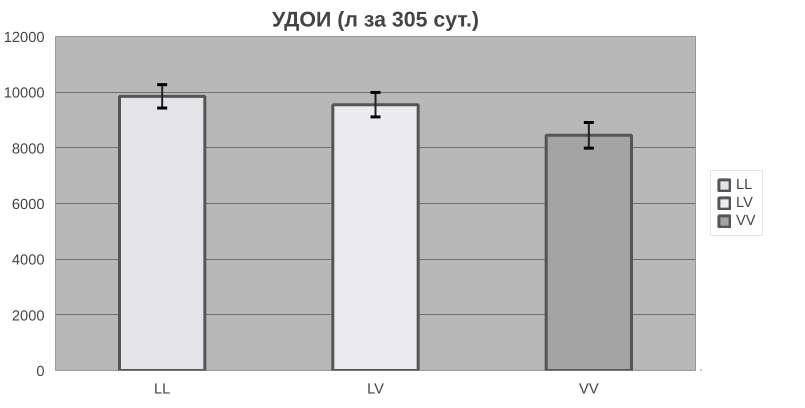  What do you see at coordinates (745, 203) in the screenshot?
I see `legend-label: LV` at bounding box center [745, 203].